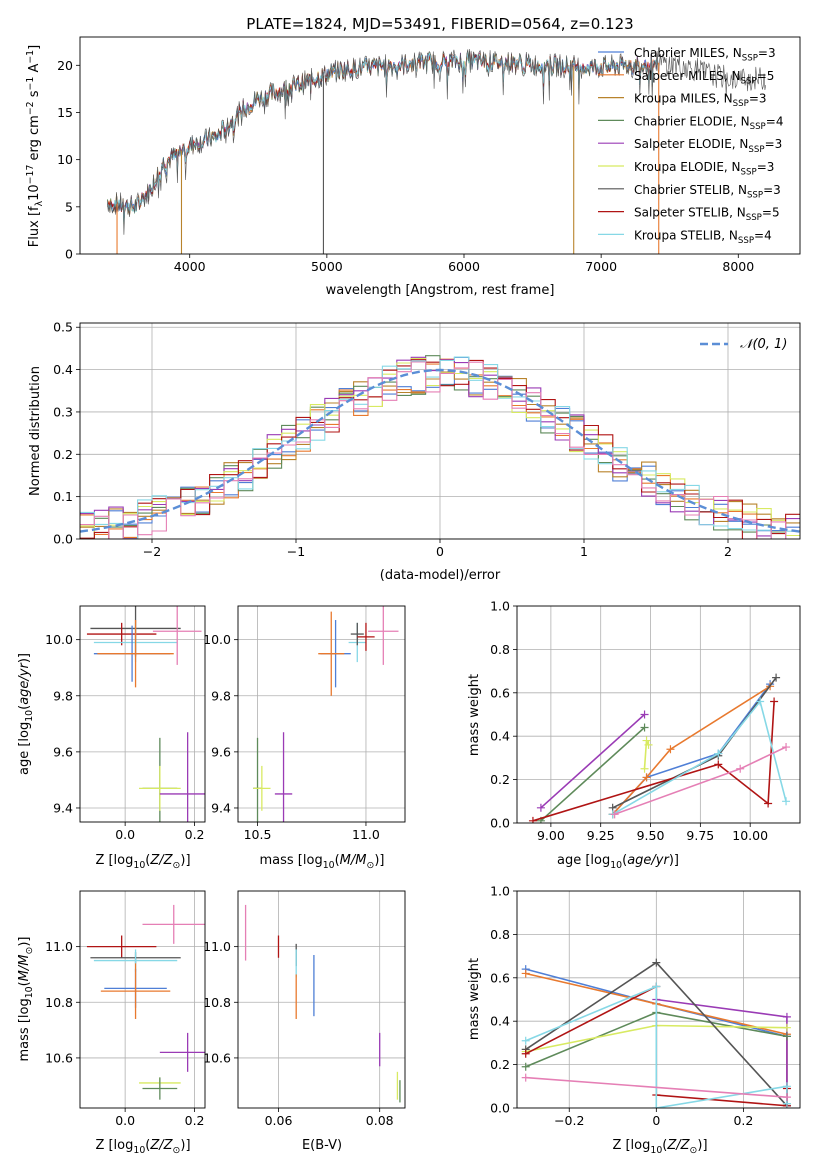 The image size is (819, 1170). I want to click on y-tick-label: 15, so click(65, 112).